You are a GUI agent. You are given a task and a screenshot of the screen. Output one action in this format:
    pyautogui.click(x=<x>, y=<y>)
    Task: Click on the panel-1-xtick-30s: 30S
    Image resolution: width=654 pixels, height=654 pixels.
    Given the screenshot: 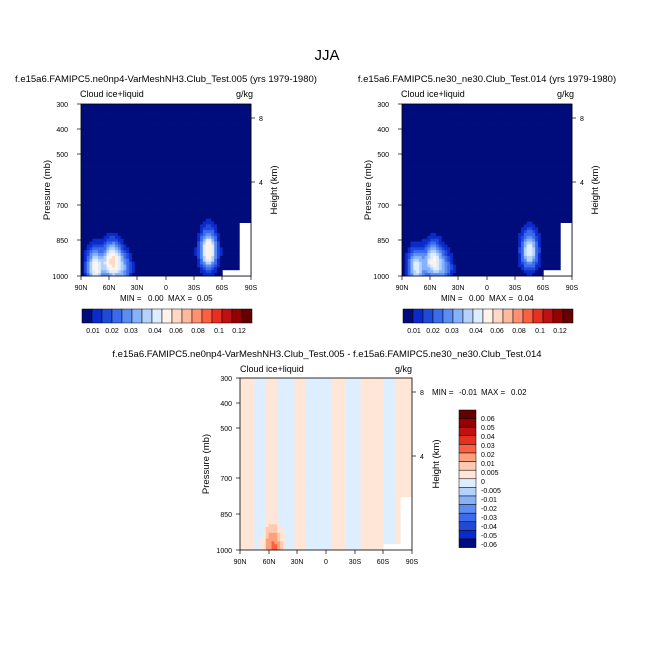 What is the action you would take?
    pyautogui.click(x=194, y=288)
    